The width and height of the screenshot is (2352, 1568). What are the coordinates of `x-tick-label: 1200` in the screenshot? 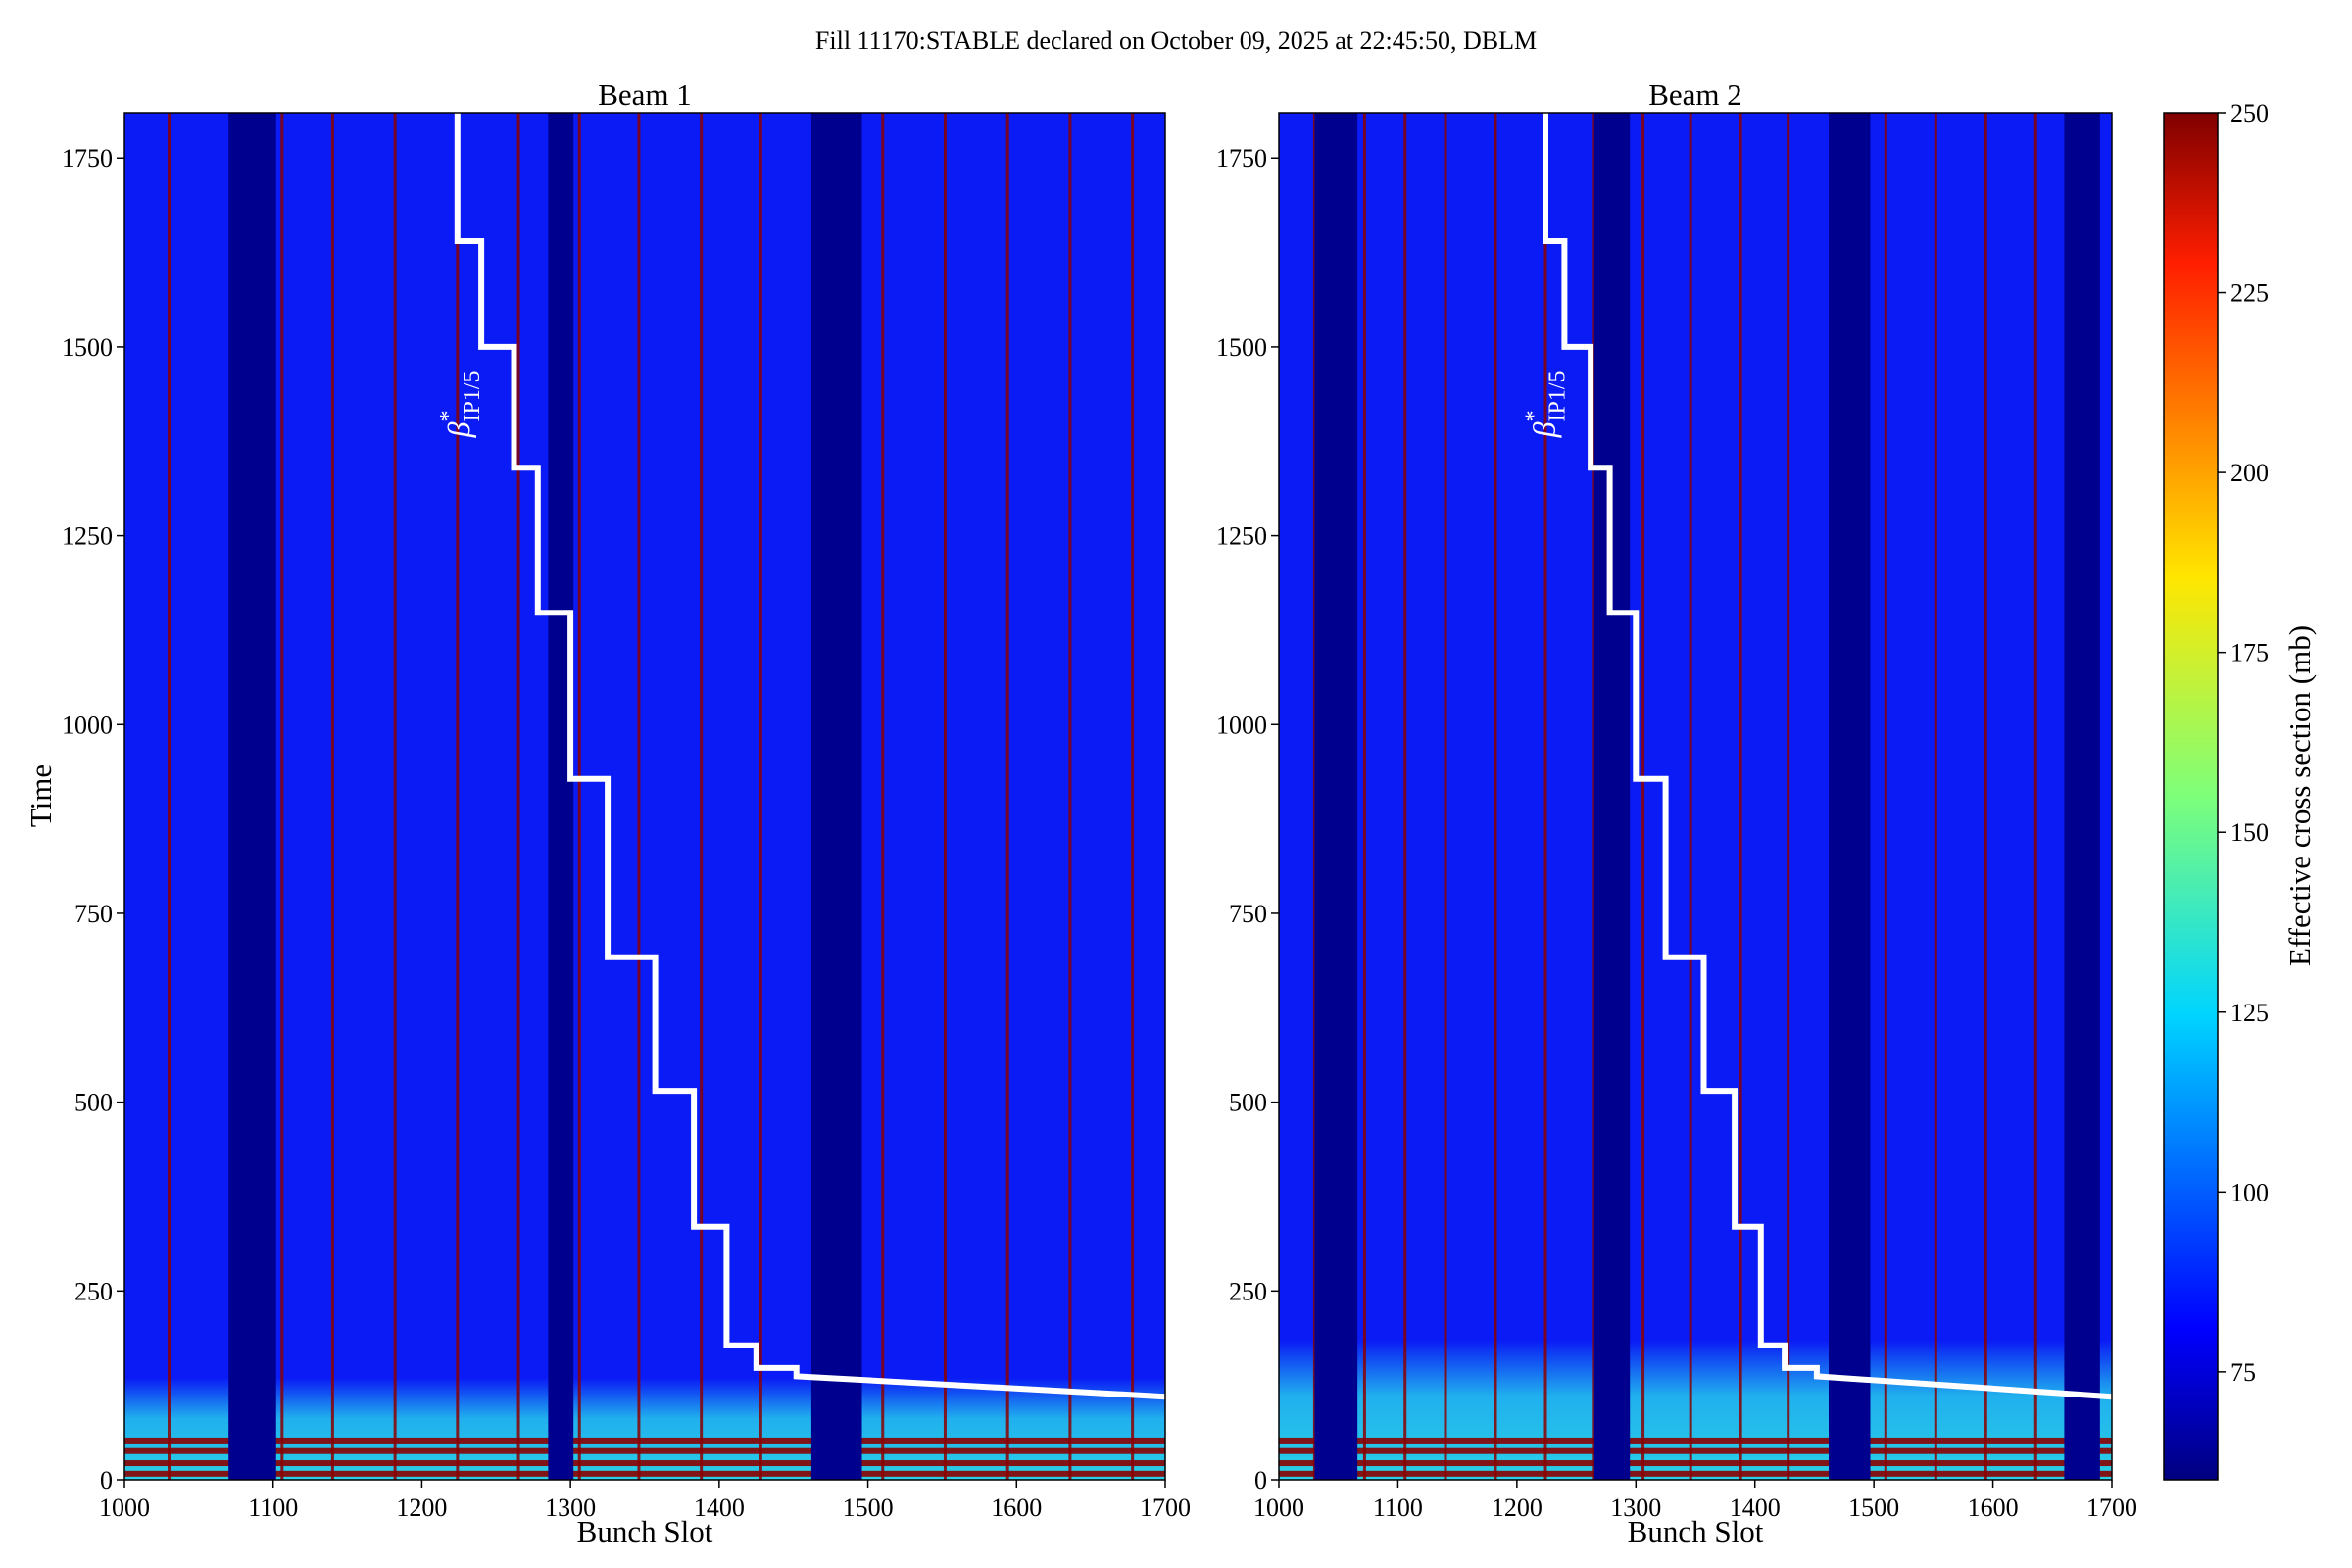 It's located at (421, 1508).